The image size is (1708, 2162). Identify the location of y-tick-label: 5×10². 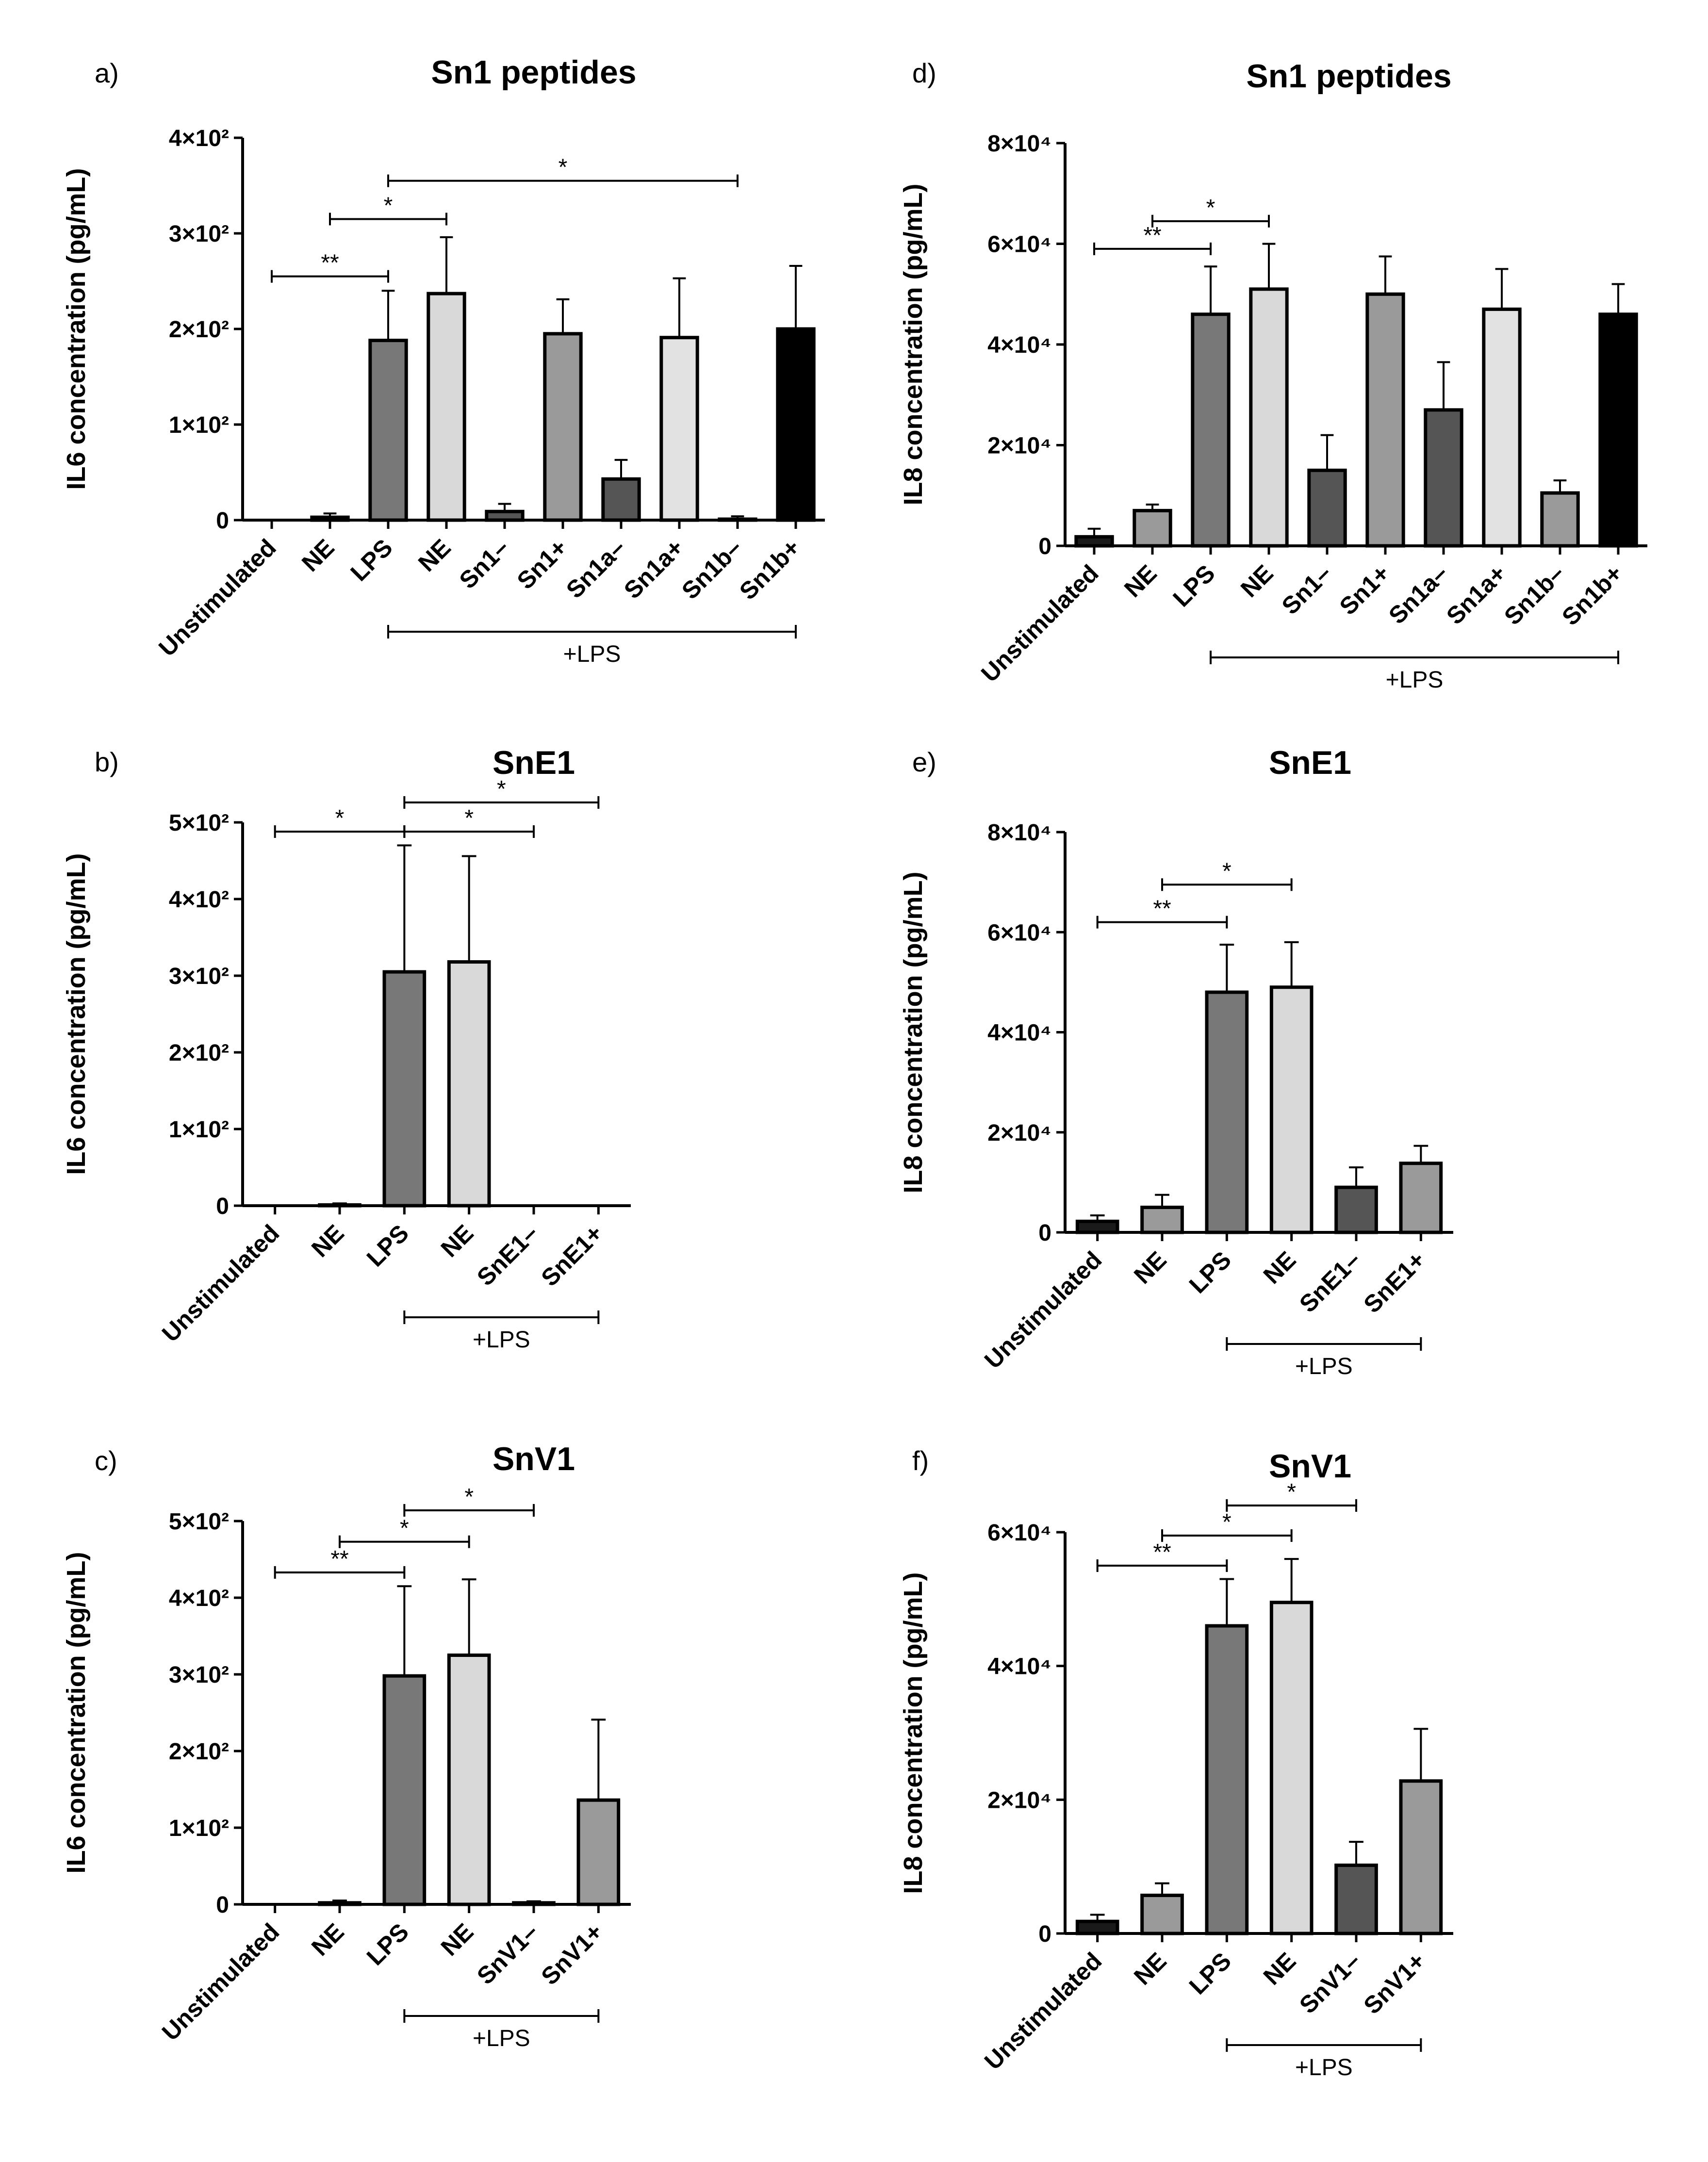
(199, 823).